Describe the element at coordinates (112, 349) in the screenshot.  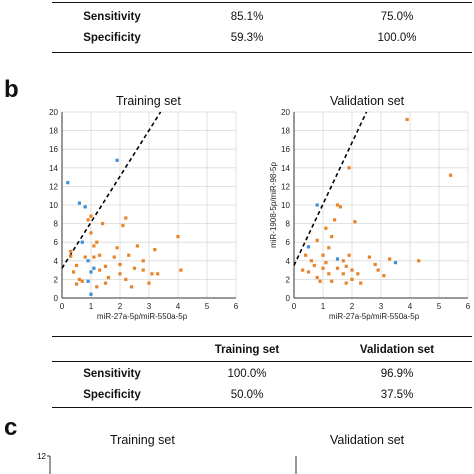
I see `column-header` at that location.